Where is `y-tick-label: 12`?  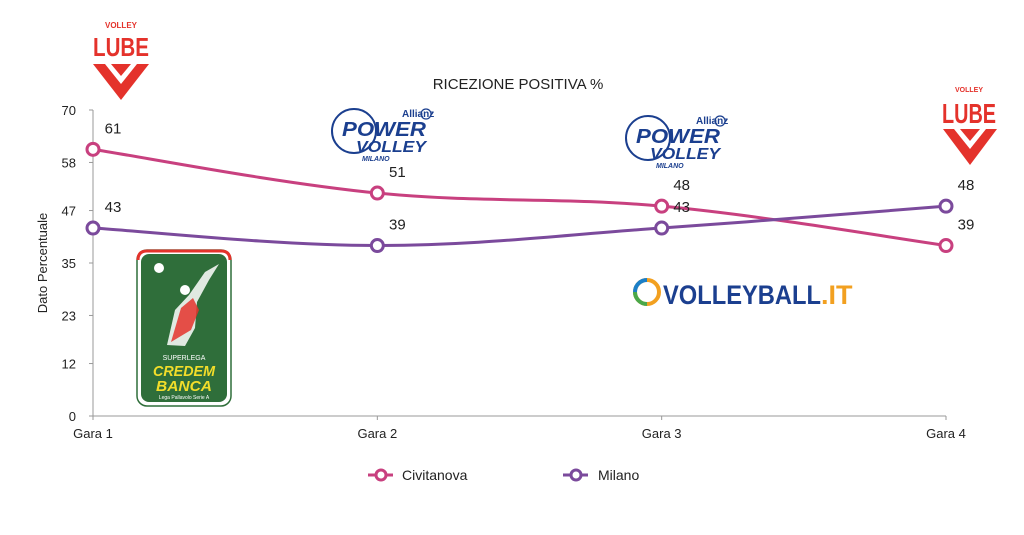 y-tick-label: 12 is located at coordinates (69, 364).